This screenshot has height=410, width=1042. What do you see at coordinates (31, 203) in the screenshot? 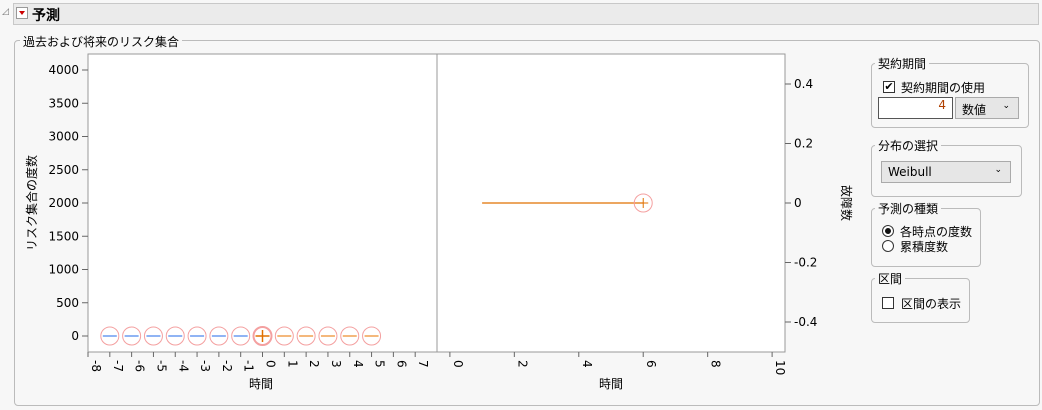
I see `y-axis-label-left: リスク集合の度数` at bounding box center [31, 203].